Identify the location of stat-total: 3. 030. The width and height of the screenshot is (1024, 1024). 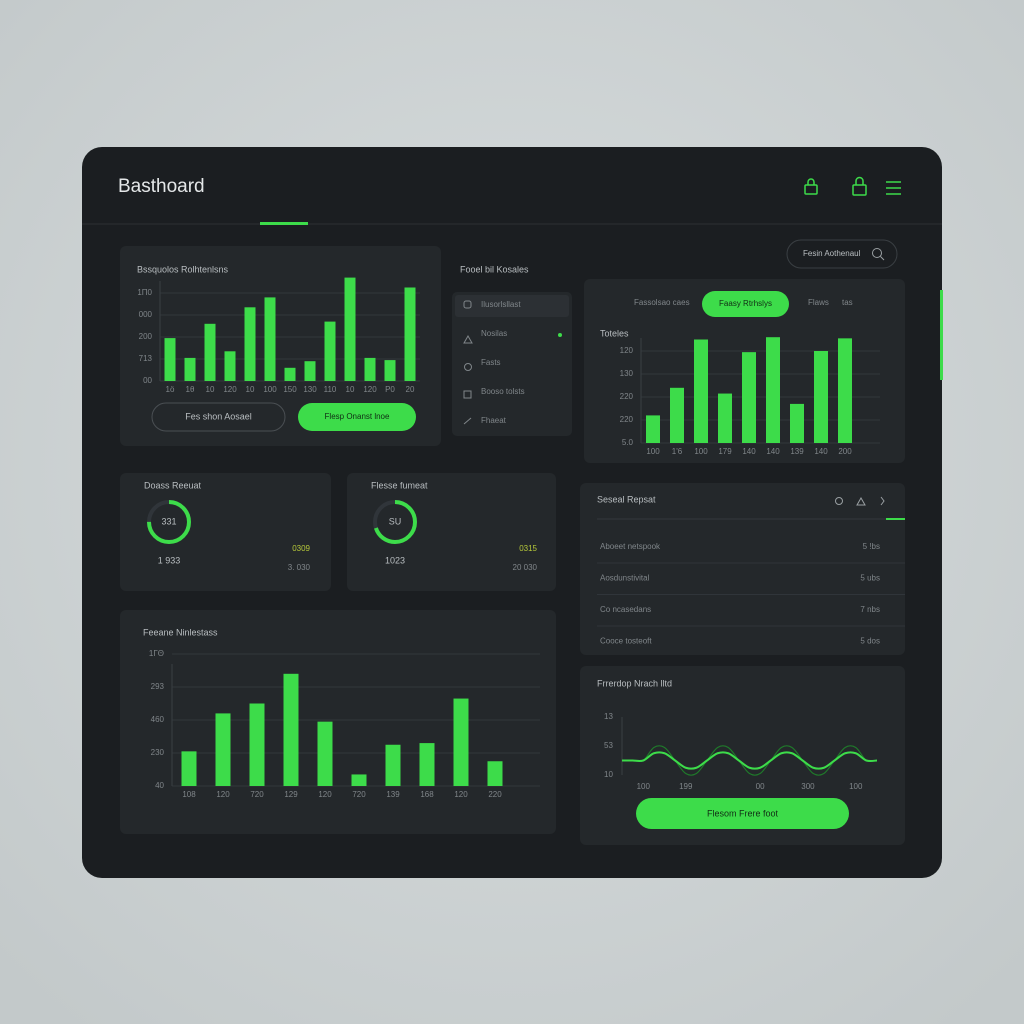
(299, 567).